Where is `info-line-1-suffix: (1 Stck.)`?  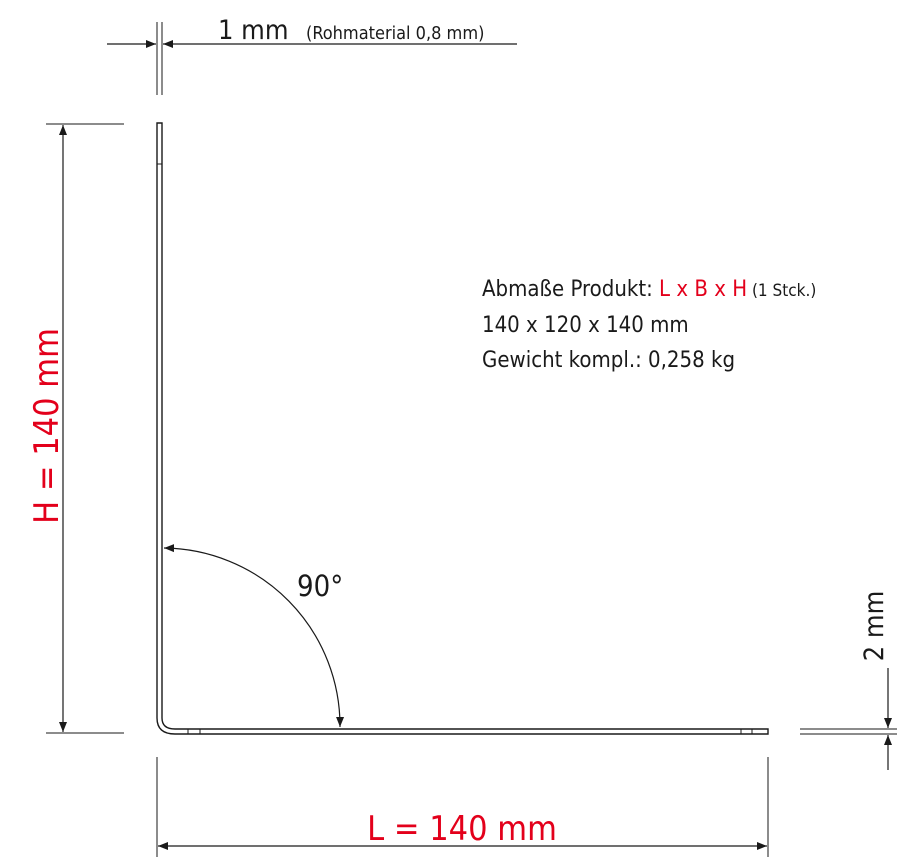 info-line-1-suffix: (1 Stck.) is located at coordinates (781, 291).